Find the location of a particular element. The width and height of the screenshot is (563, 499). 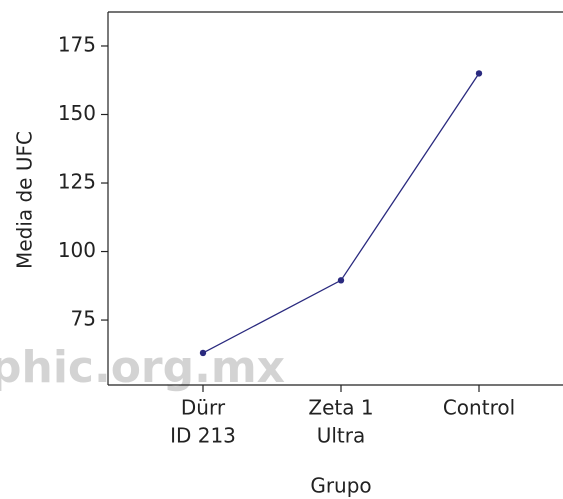

x-tick-label: Ultra is located at coordinates (341, 436).